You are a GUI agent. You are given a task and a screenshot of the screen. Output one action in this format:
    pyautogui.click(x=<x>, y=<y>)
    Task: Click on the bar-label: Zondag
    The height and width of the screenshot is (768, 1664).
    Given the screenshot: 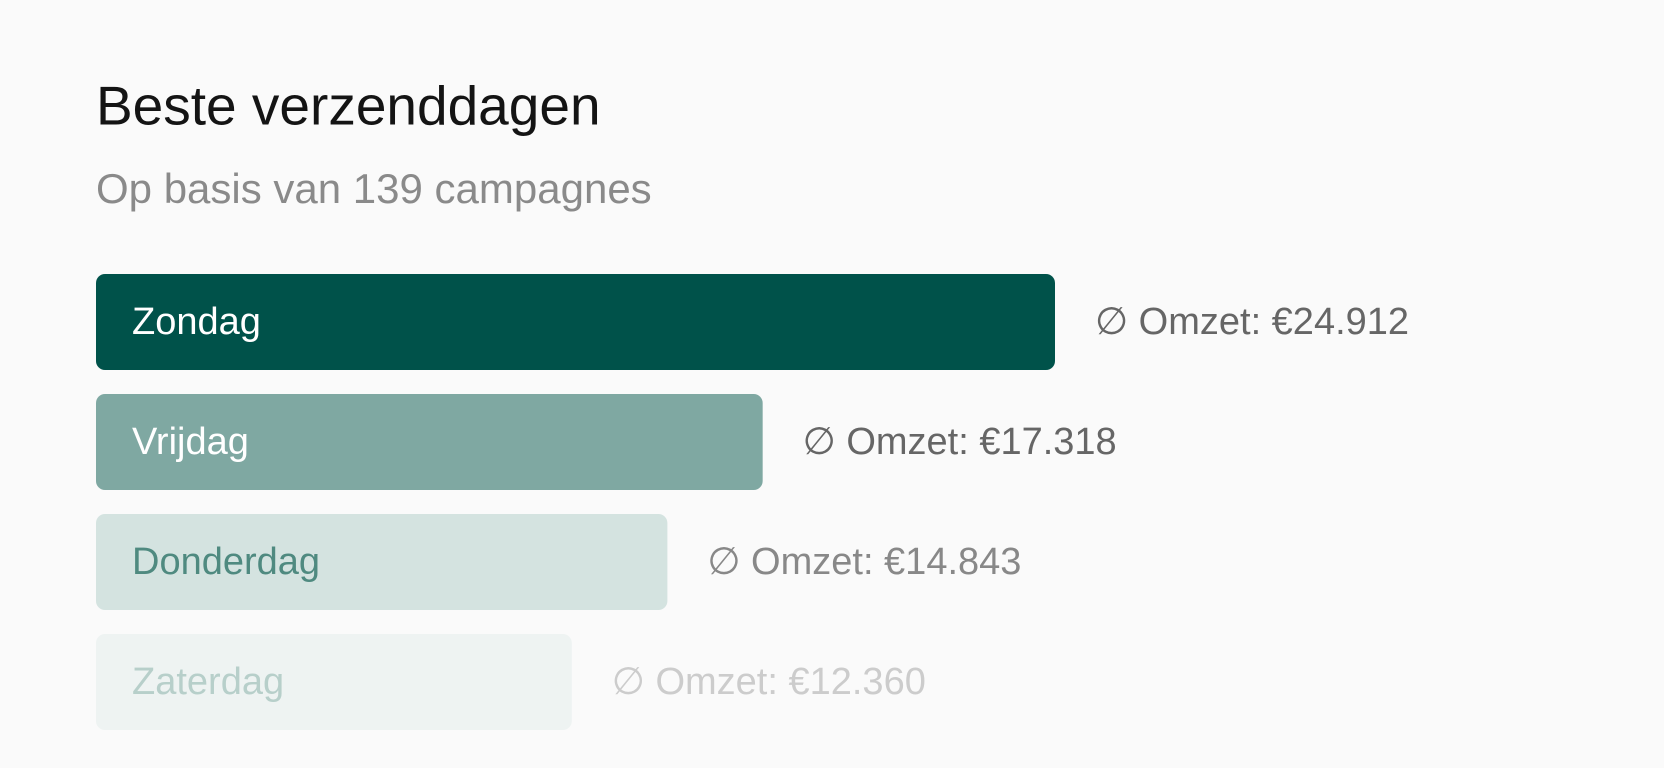 What is the action you would take?
    pyautogui.click(x=196, y=322)
    